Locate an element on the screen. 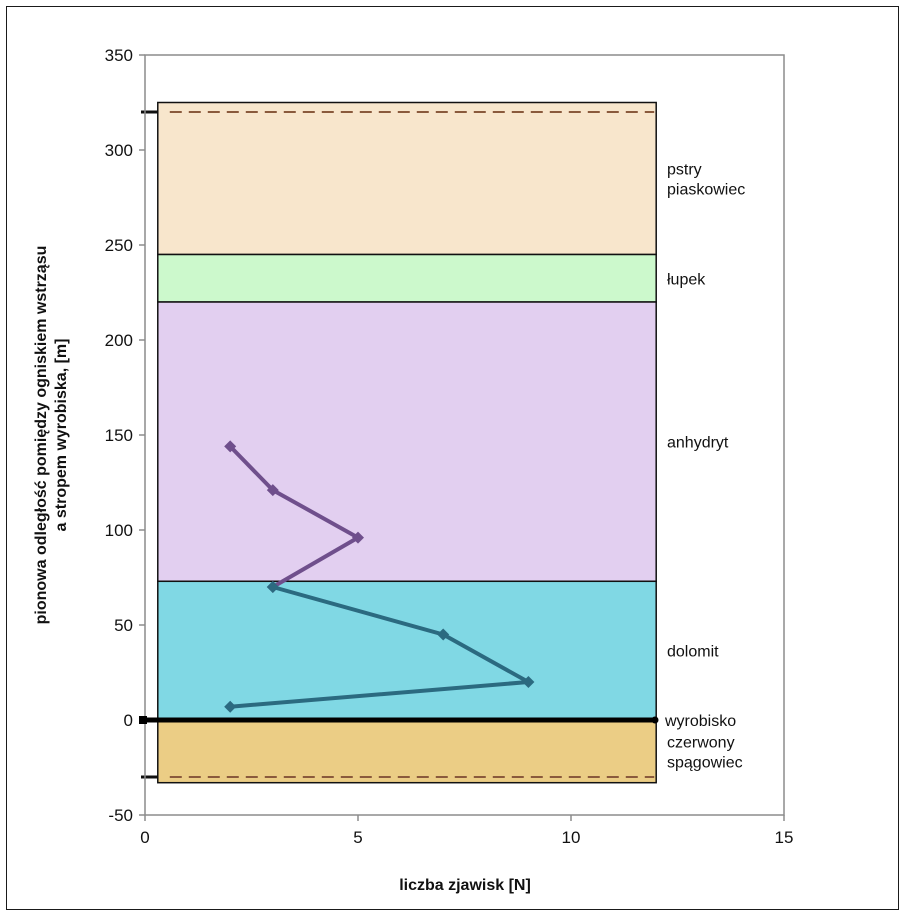  x-tick-label-0: 0 is located at coordinates (144, 837).